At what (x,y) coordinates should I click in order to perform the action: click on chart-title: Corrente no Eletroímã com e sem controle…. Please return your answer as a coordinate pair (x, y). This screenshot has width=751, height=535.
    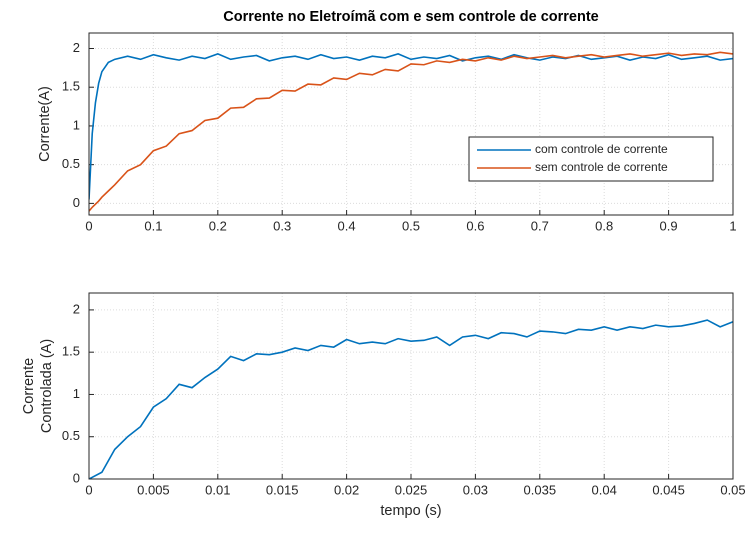
    Looking at the image, I should click on (411, 17).